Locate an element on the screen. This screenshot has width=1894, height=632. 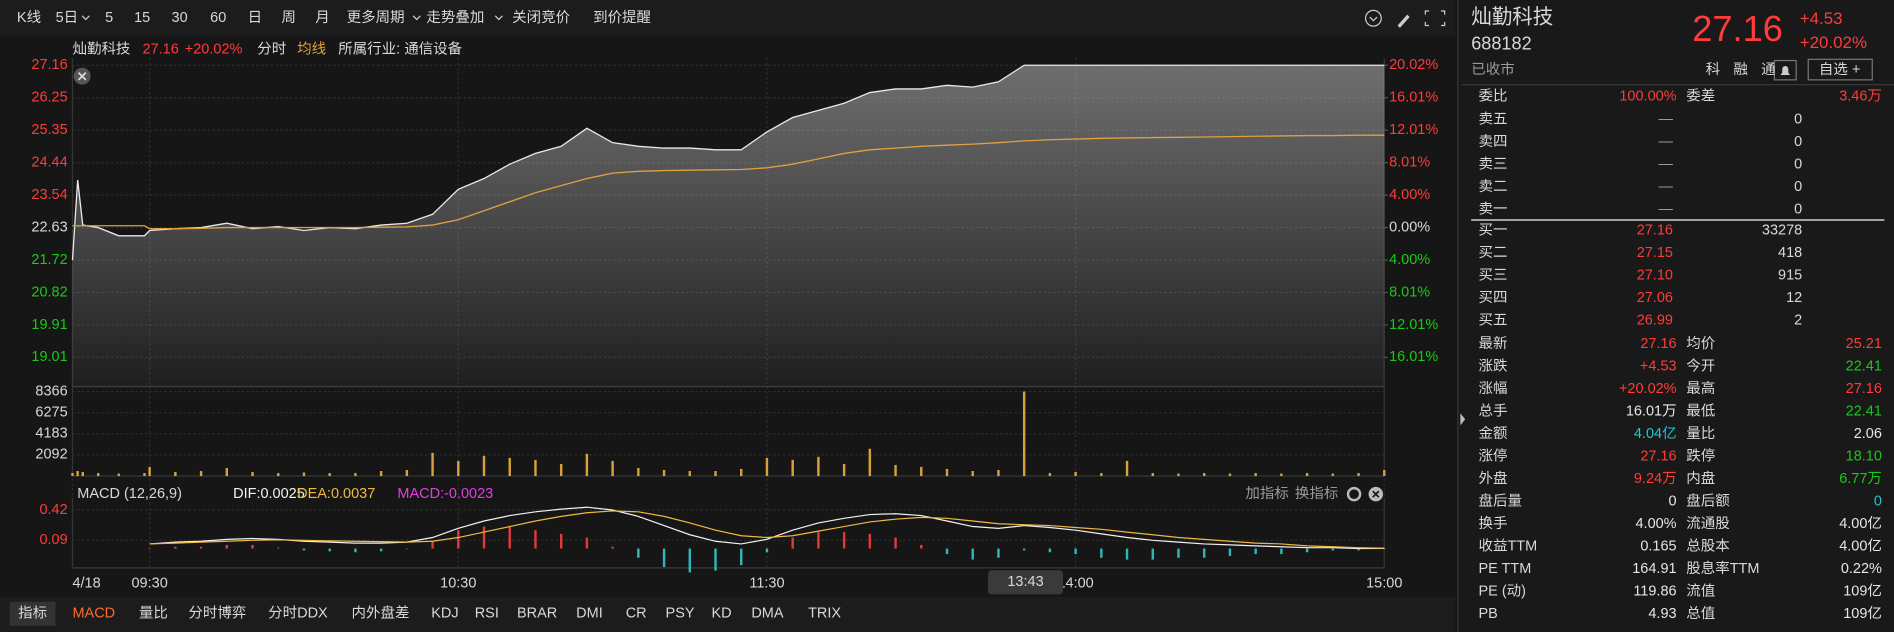
indicator-tab: KDJ is located at coordinates (444, 614).